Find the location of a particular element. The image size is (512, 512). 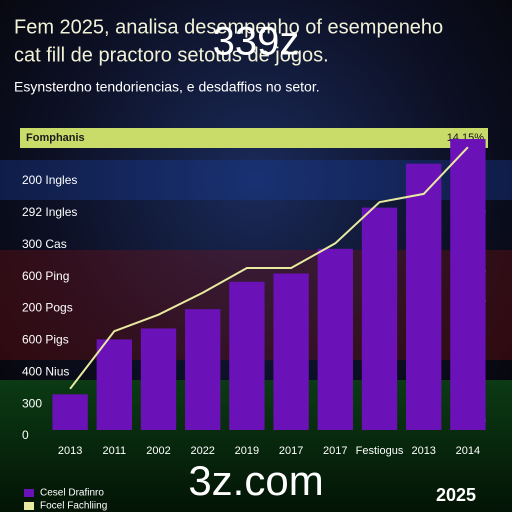

left-label: 200 Pogs is located at coordinates (47, 308).